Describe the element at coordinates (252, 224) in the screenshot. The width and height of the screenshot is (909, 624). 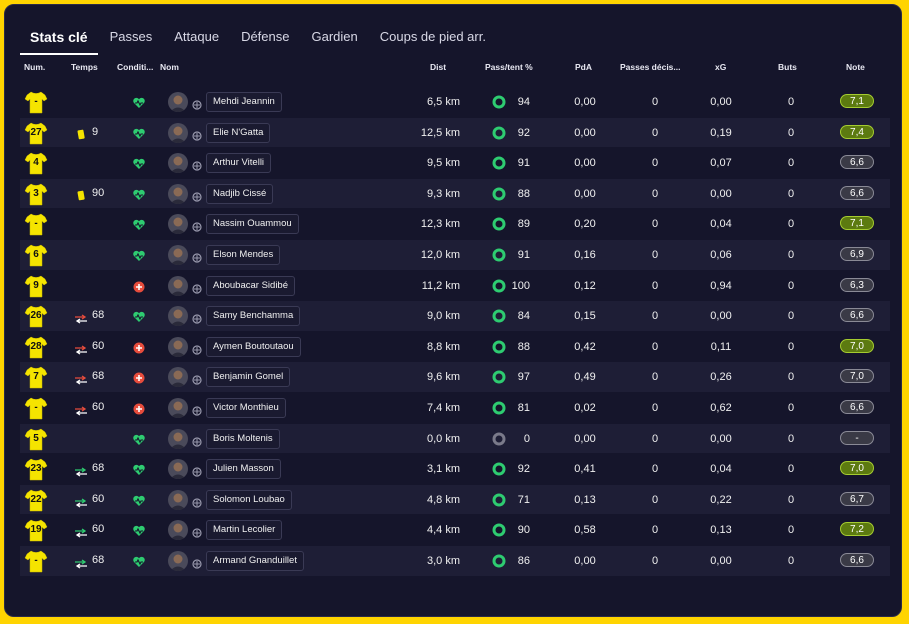
I see `player-name: Nassim Ouammou` at that location.